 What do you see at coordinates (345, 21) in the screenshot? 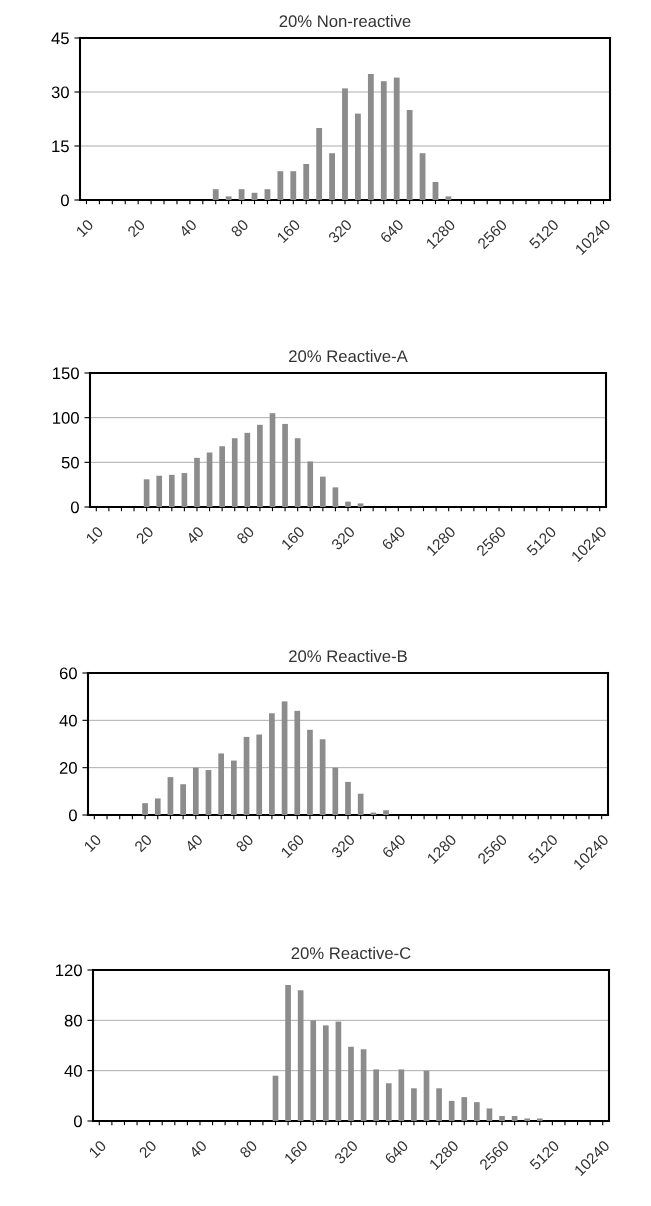
I see `chart-title: 20% Non-reactive` at bounding box center [345, 21].